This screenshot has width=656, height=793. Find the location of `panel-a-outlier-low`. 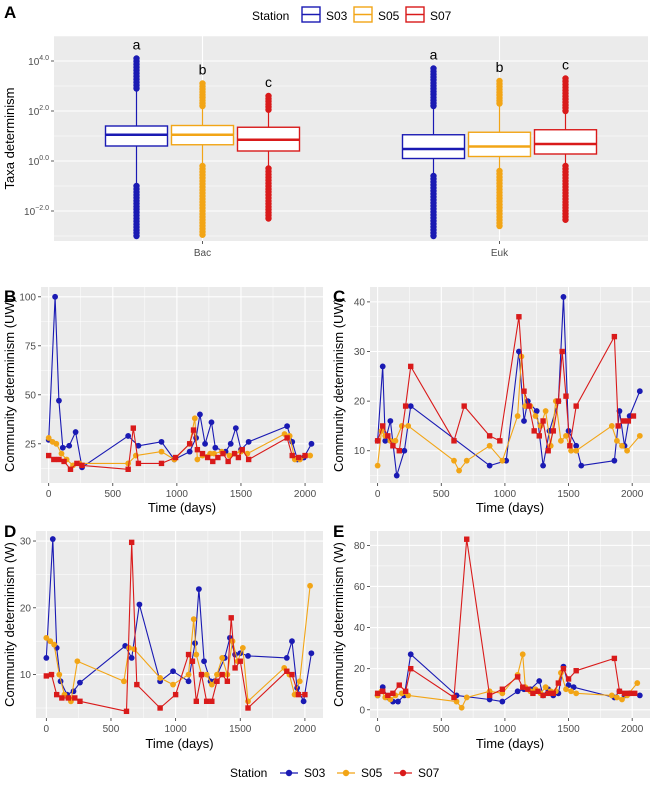

panel-a-outlier-low is located at coordinates (565, 219).